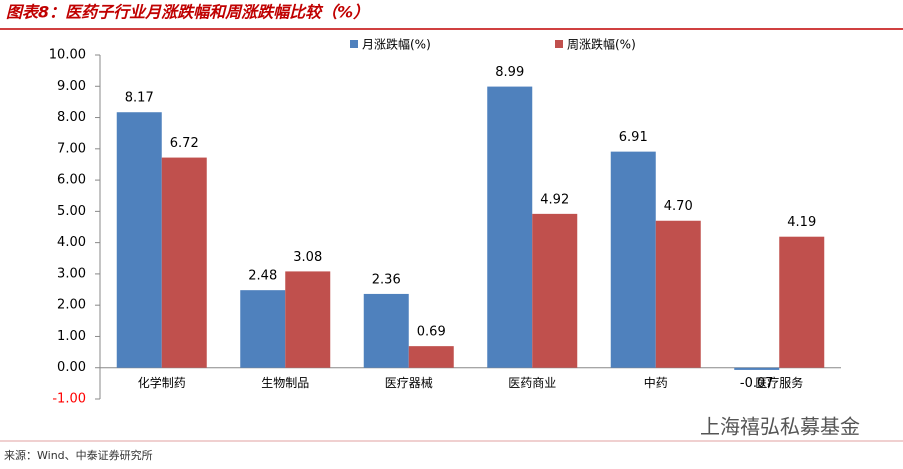  What do you see at coordinates (139, 98) in the screenshot?
I see `value-label: 8.17` at bounding box center [139, 98].